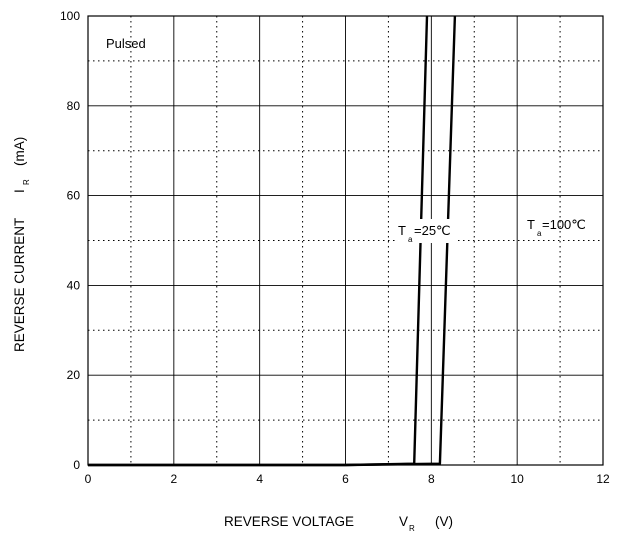 The width and height of the screenshot is (621, 536). I want to click on y-tick-label: 40, so click(74, 285).